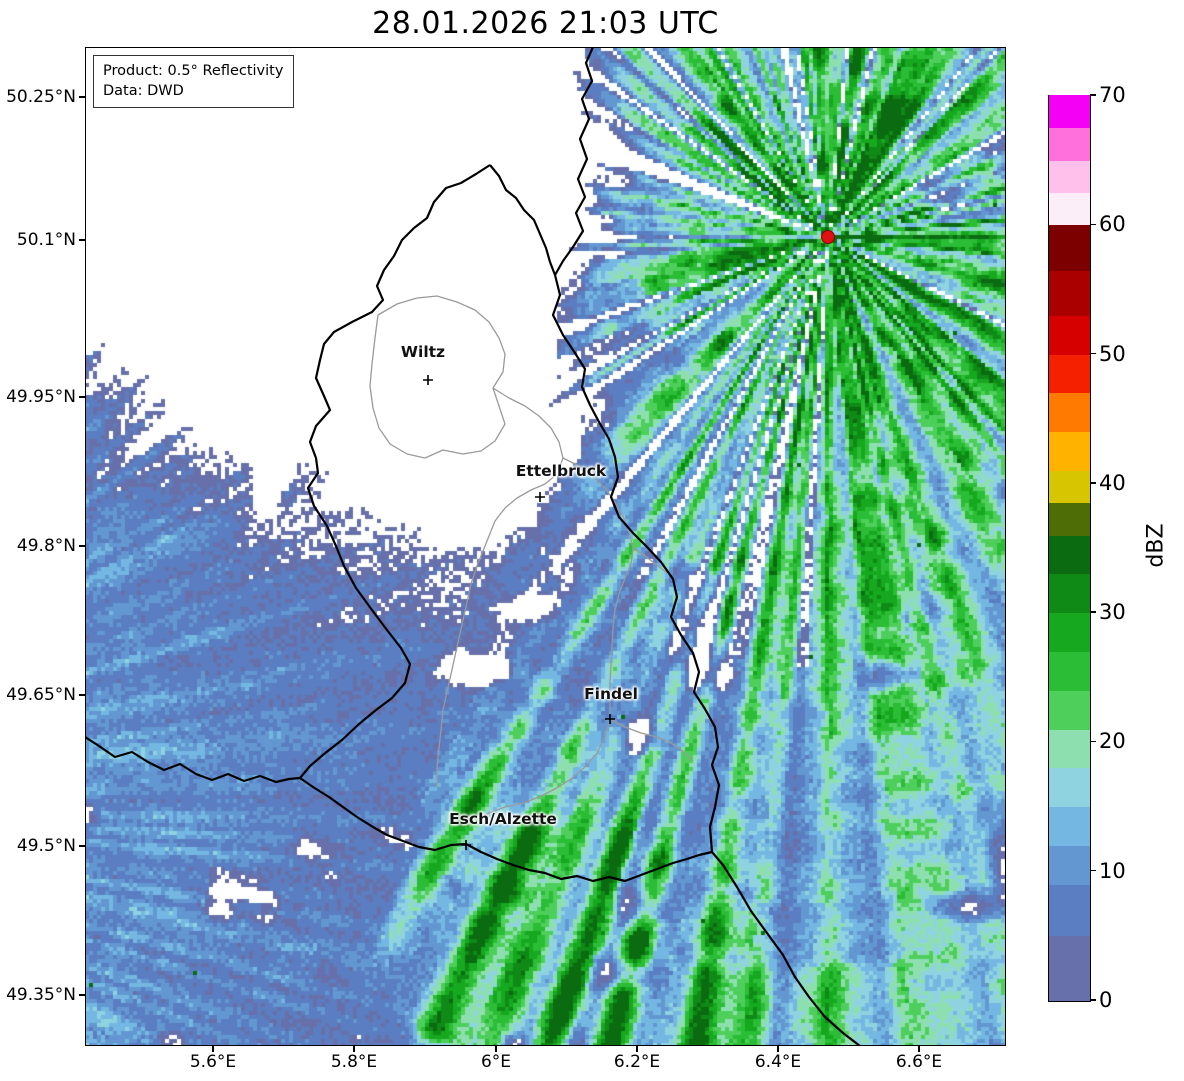  Describe the element at coordinates (611, 694) in the screenshot. I see `city-label: Findel` at that location.